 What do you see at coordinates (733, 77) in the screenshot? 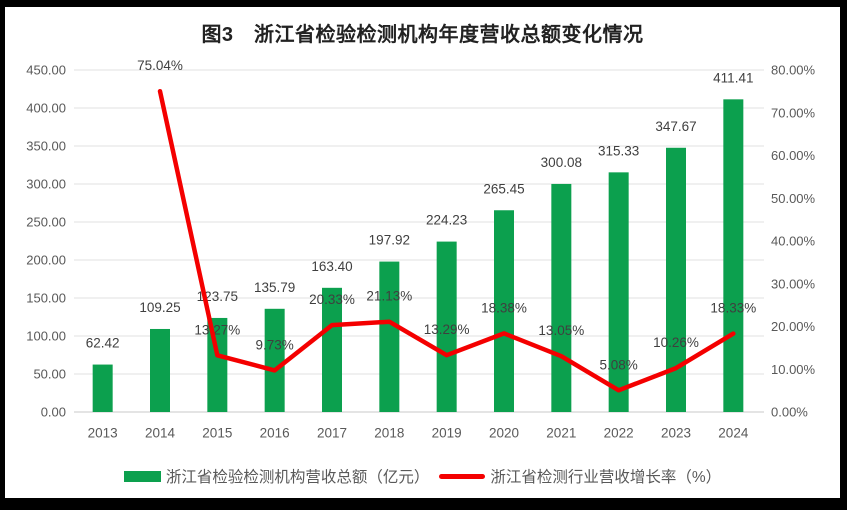
I see `bar-value-label: 411.41` at bounding box center [733, 77].